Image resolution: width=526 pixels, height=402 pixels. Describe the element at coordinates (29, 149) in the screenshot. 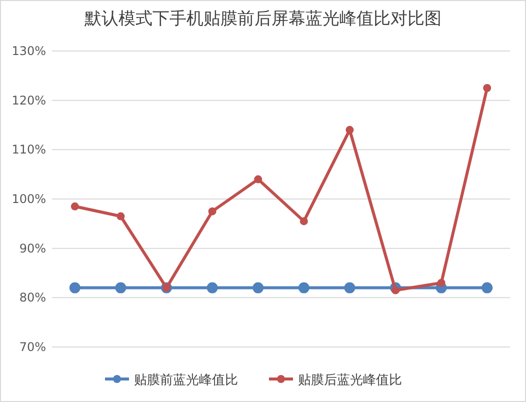

I see `y-tick-label: 110%` at that location.